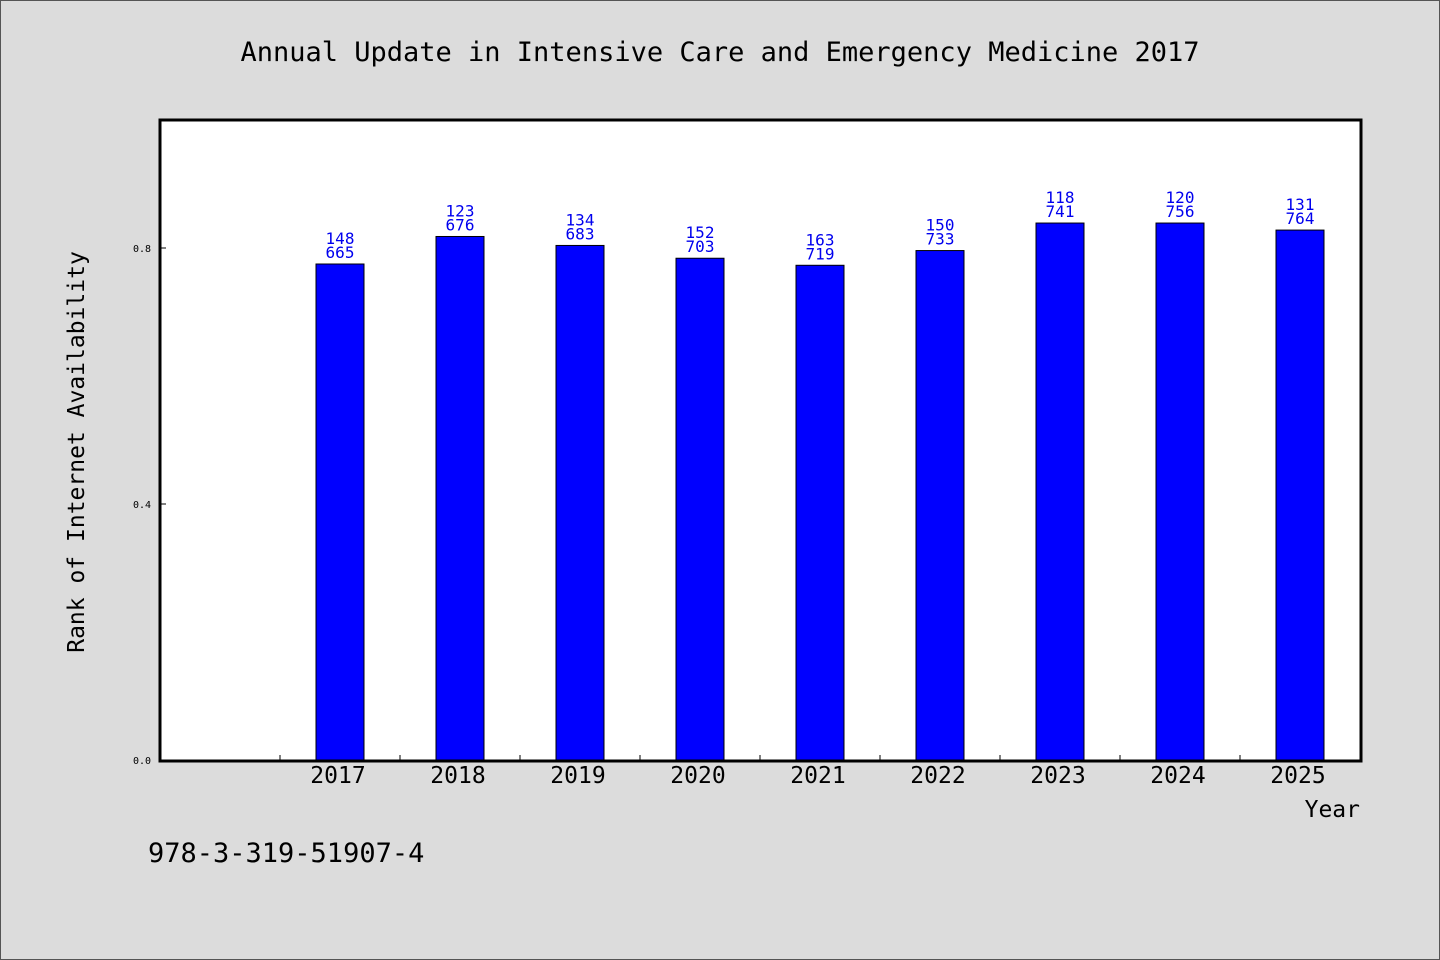 This screenshot has width=1440, height=960. I want to click on isbn-footer: 978-3-319-51907-4, so click(286, 853).